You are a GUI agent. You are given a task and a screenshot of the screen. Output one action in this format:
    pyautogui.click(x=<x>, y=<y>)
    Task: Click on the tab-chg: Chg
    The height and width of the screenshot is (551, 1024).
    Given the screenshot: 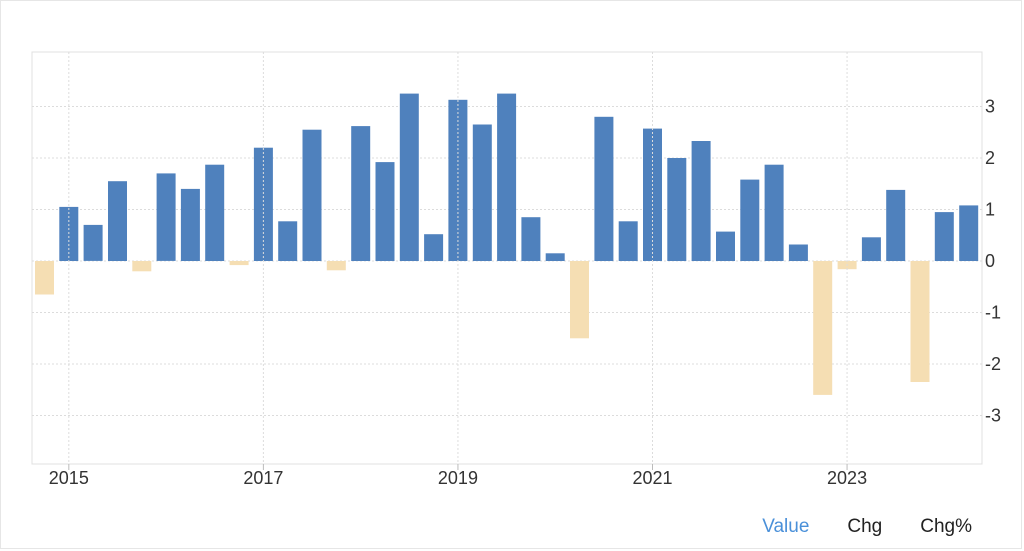 What is the action you would take?
    pyautogui.click(x=865, y=526)
    